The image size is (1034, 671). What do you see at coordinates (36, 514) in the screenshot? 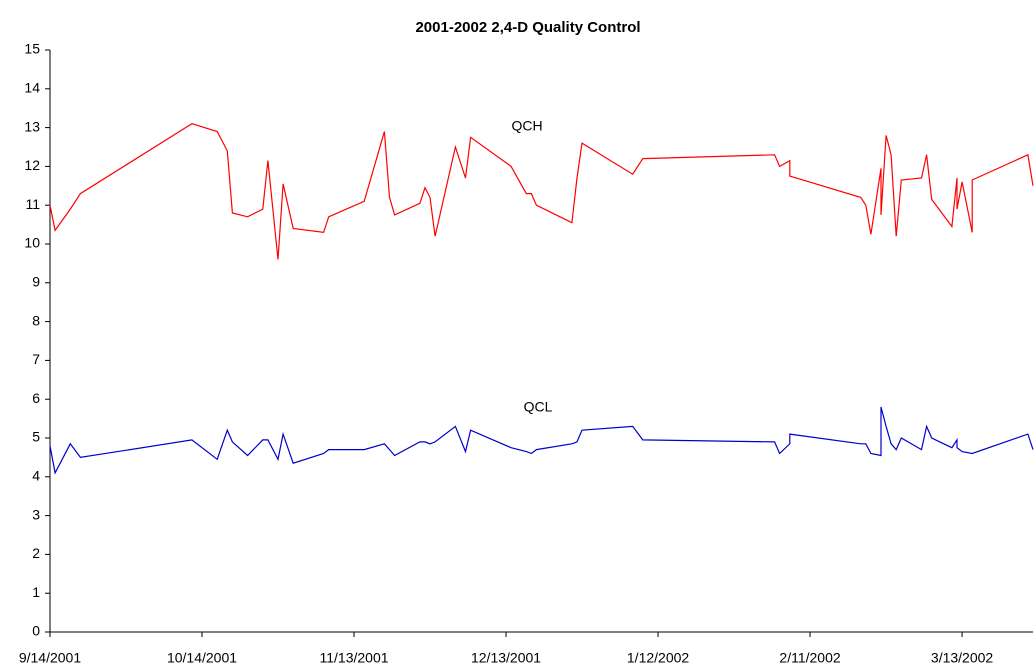
I see `y-tick-label: 3` at bounding box center [36, 514].